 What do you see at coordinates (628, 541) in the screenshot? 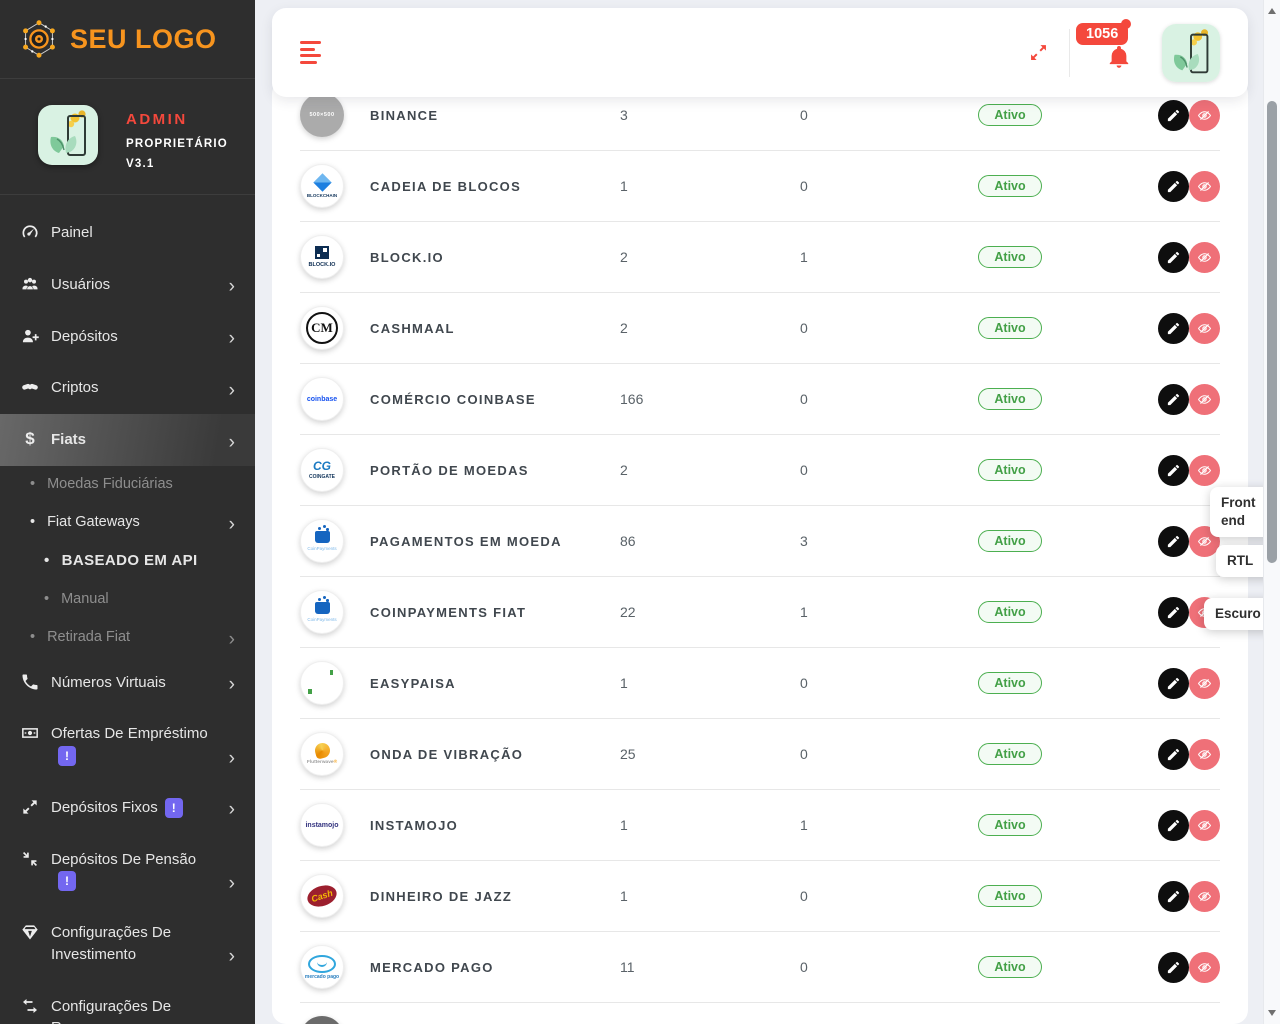
I see `gateway-value-1: 86` at bounding box center [628, 541].